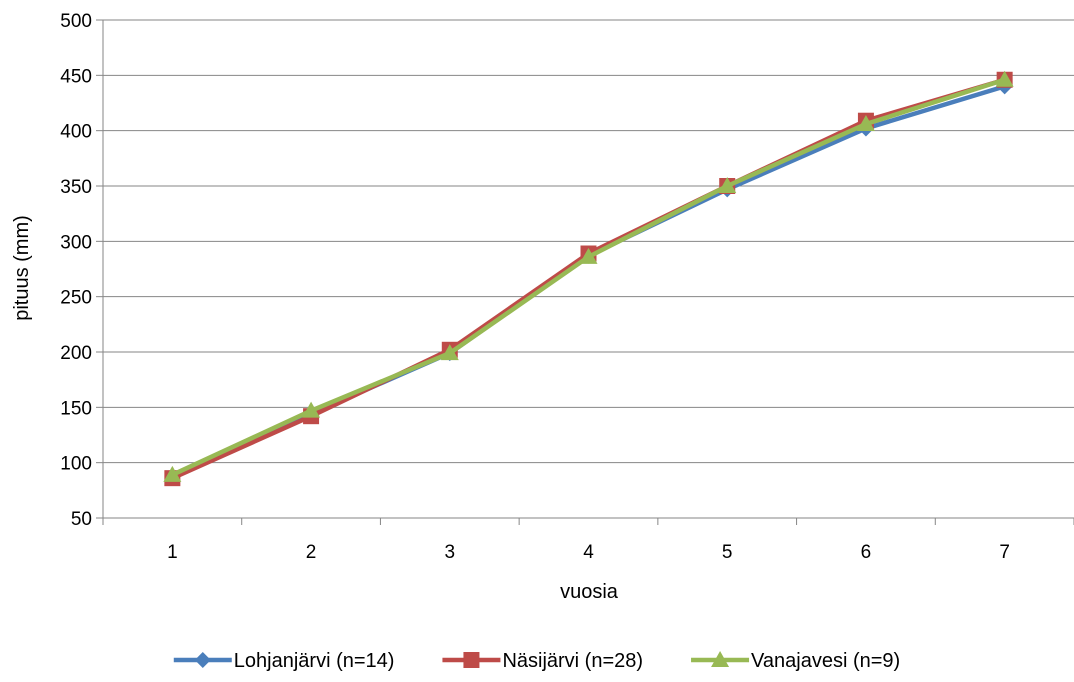 This screenshot has height=682, width=1074. What do you see at coordinates (76, 242) in the screenshot?
I see `y-tick-label: 300` at bounding box center [76, 242].